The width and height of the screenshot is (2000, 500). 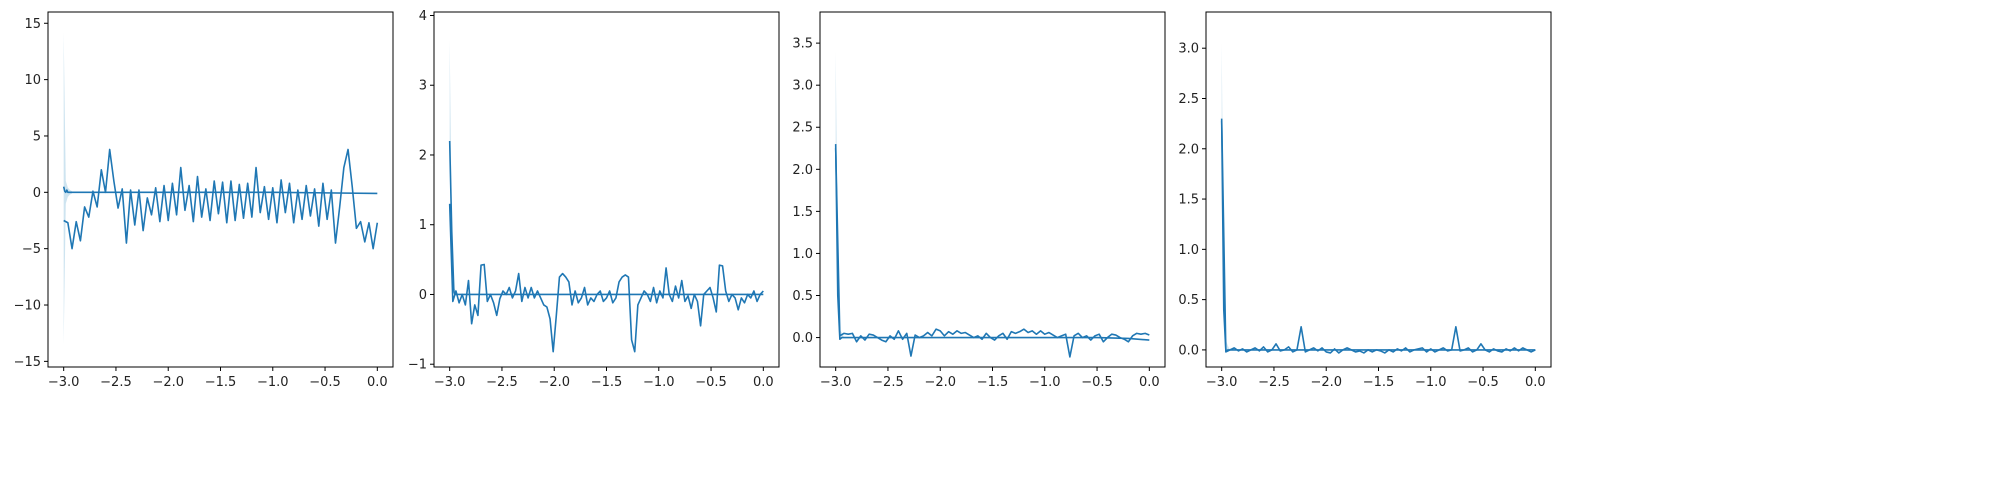 I want to click on y-tick-label: 10, so click(x=32, y=80).